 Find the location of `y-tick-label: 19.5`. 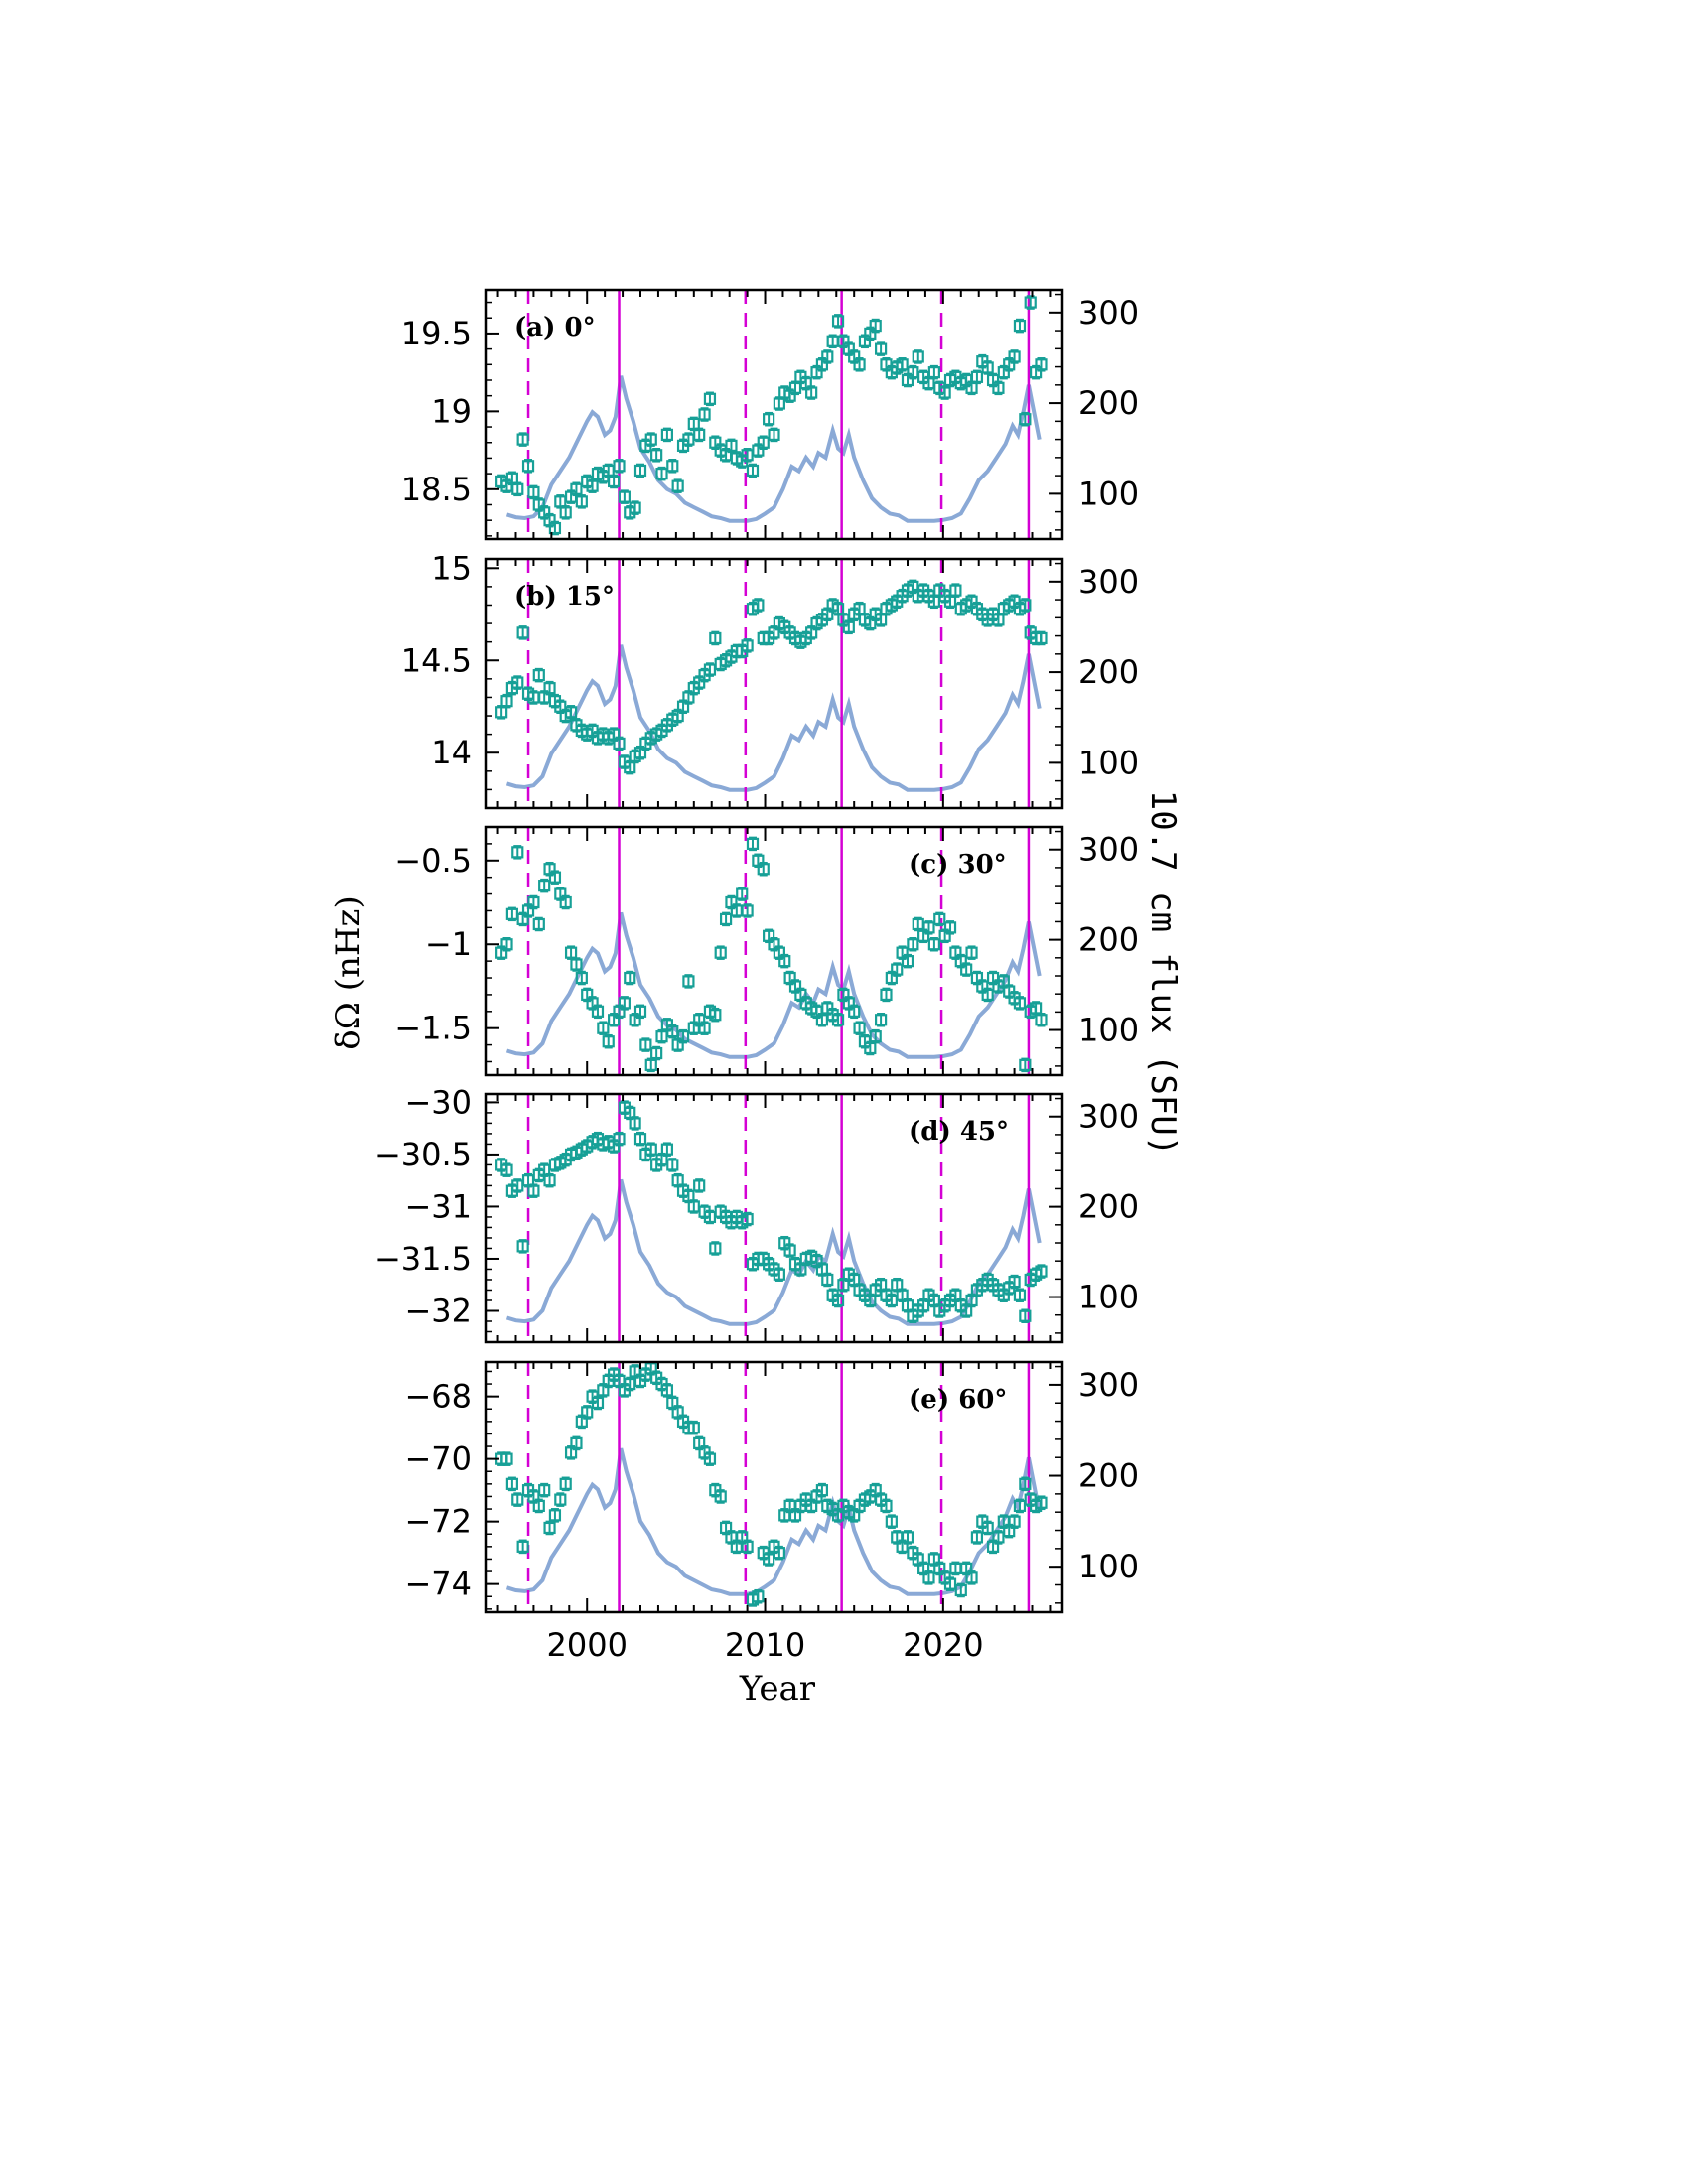

y-tick-label: 19.5 is located at coordinates (436, 333).